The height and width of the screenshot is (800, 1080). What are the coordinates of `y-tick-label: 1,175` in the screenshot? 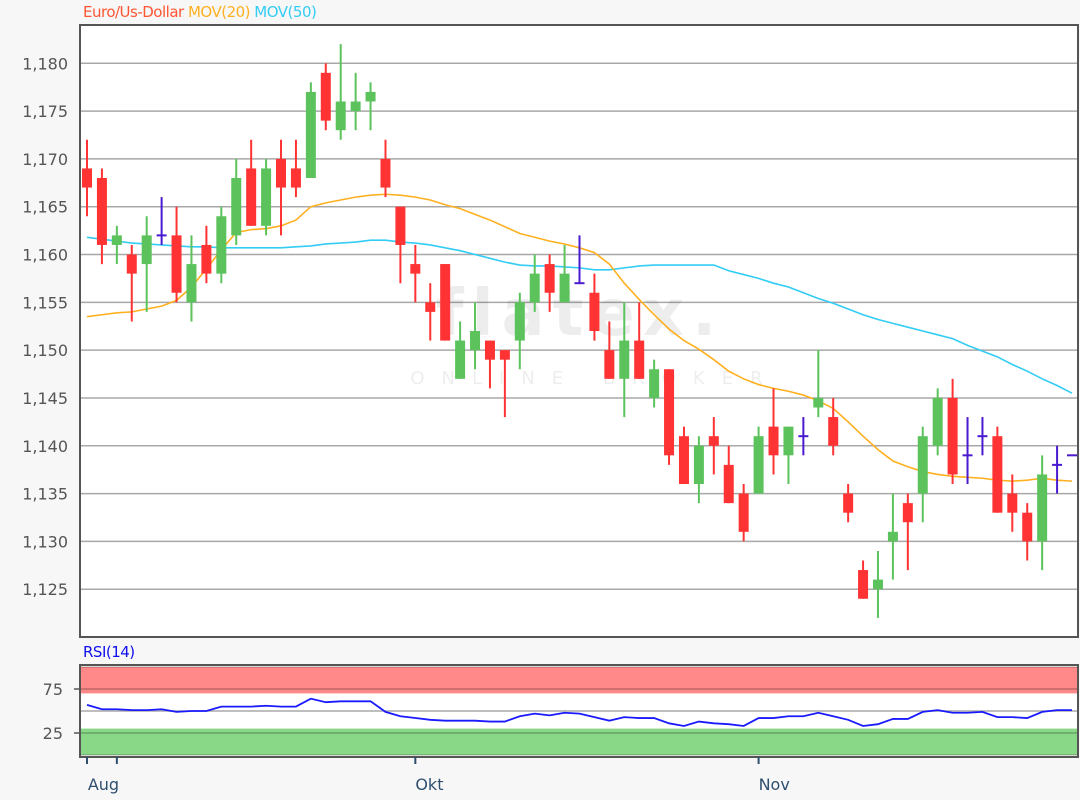 It's located at (45, 111).